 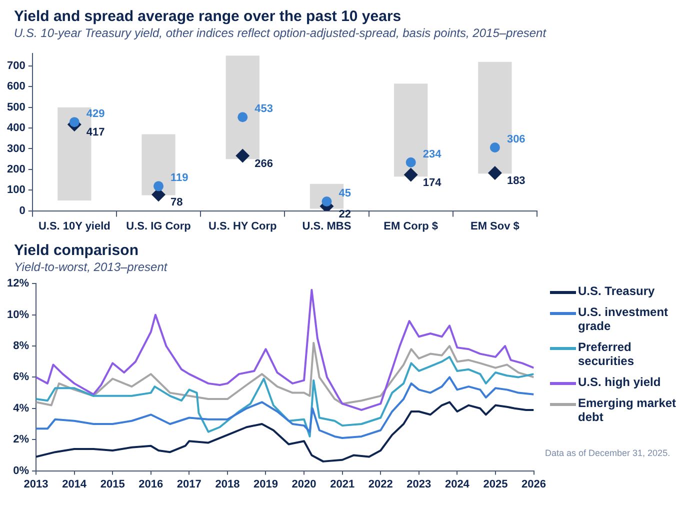 I want to click on chart-subtitle: Yield-to-worst, 2013–present, so click(x=91, y=267).